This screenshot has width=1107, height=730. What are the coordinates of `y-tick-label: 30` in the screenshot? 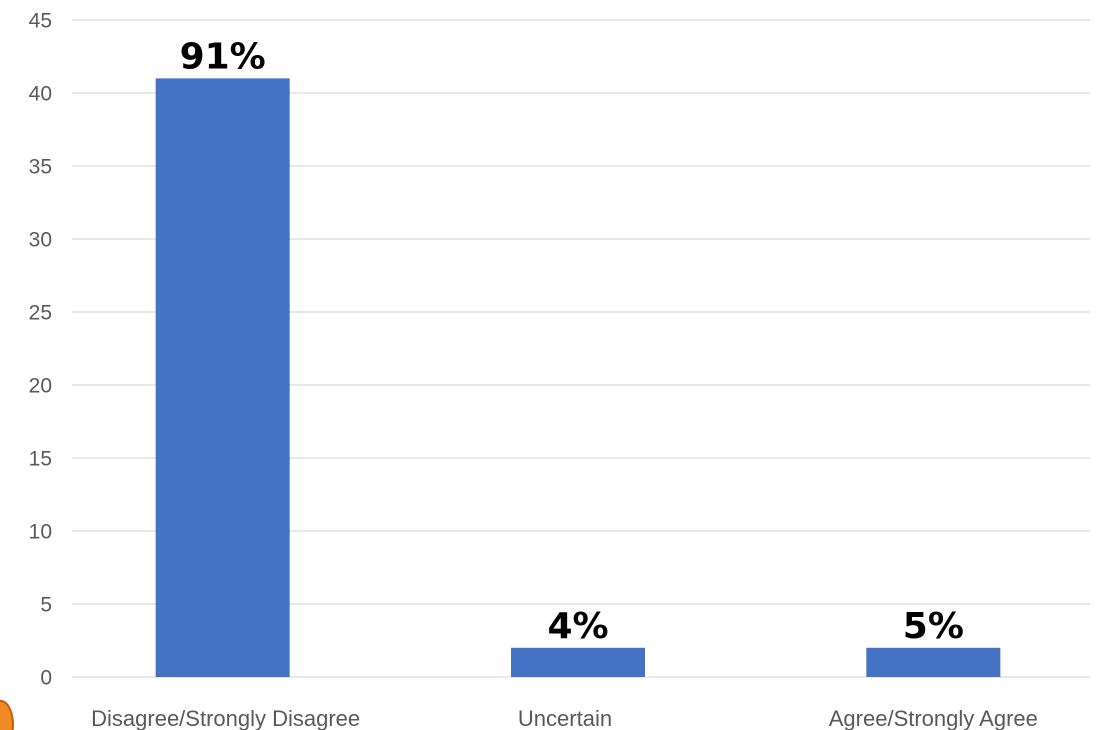 It's located at (40, 240).